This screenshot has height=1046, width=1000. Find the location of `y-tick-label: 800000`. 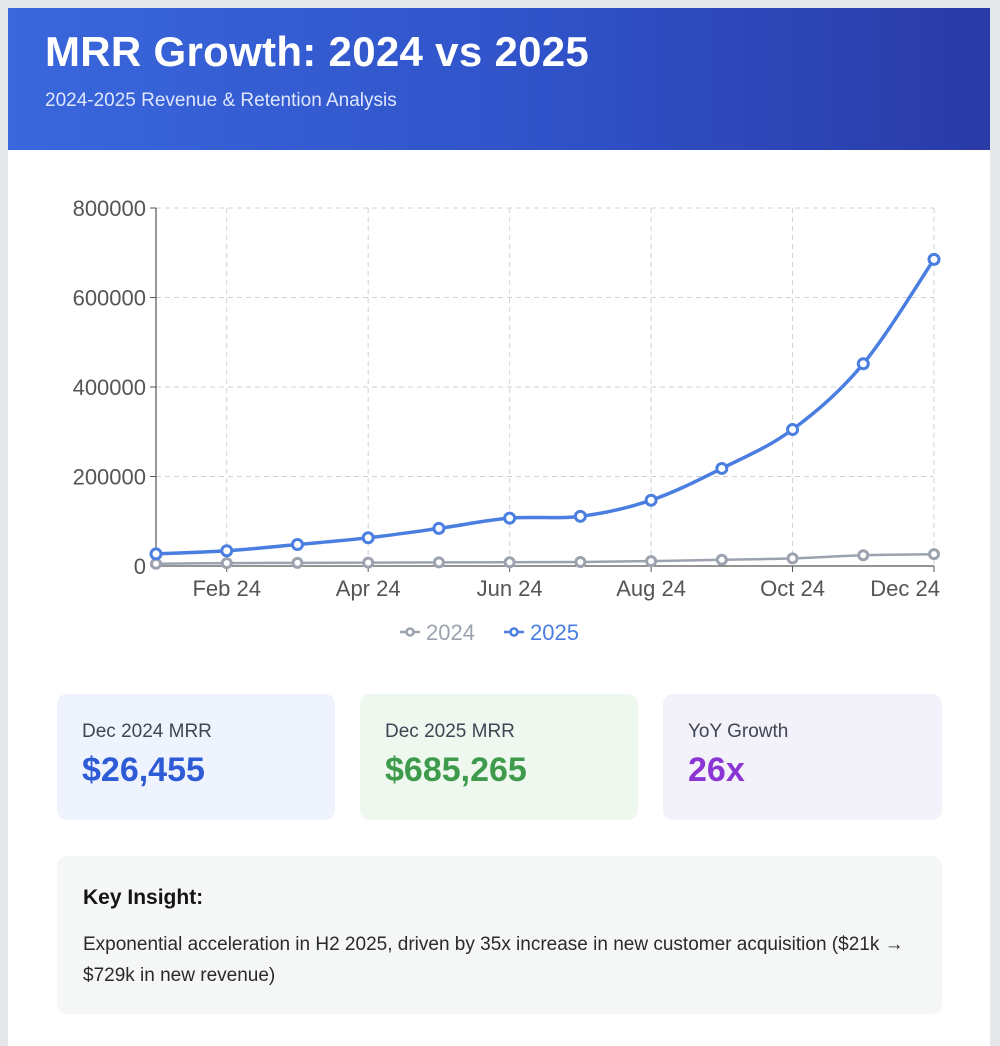

y-tick-label: 800000 is located at coordinates (109, 208).